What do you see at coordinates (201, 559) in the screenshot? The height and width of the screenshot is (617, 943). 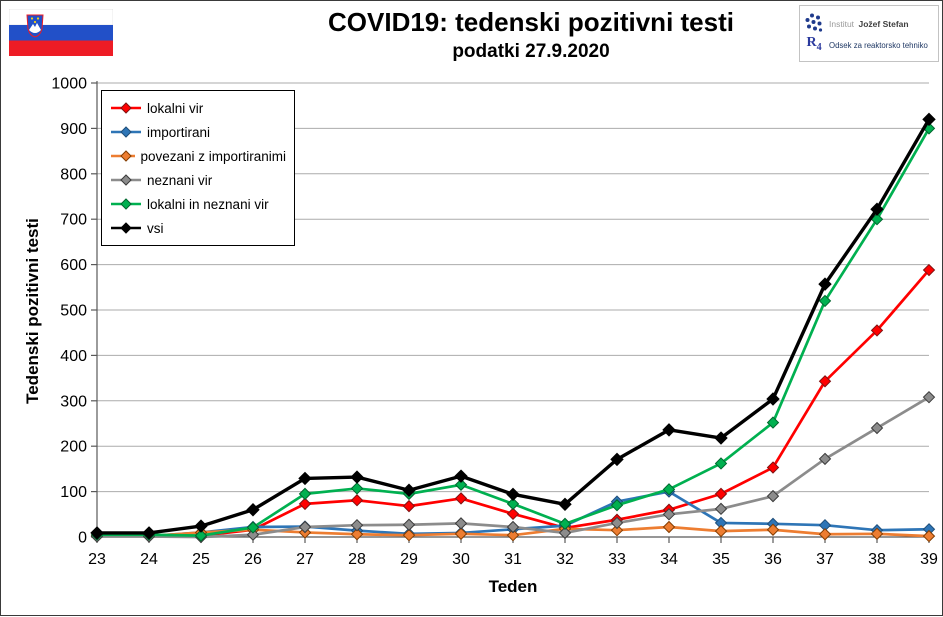 I see `x-tick-label: 25` at bounding box center [201, 559].